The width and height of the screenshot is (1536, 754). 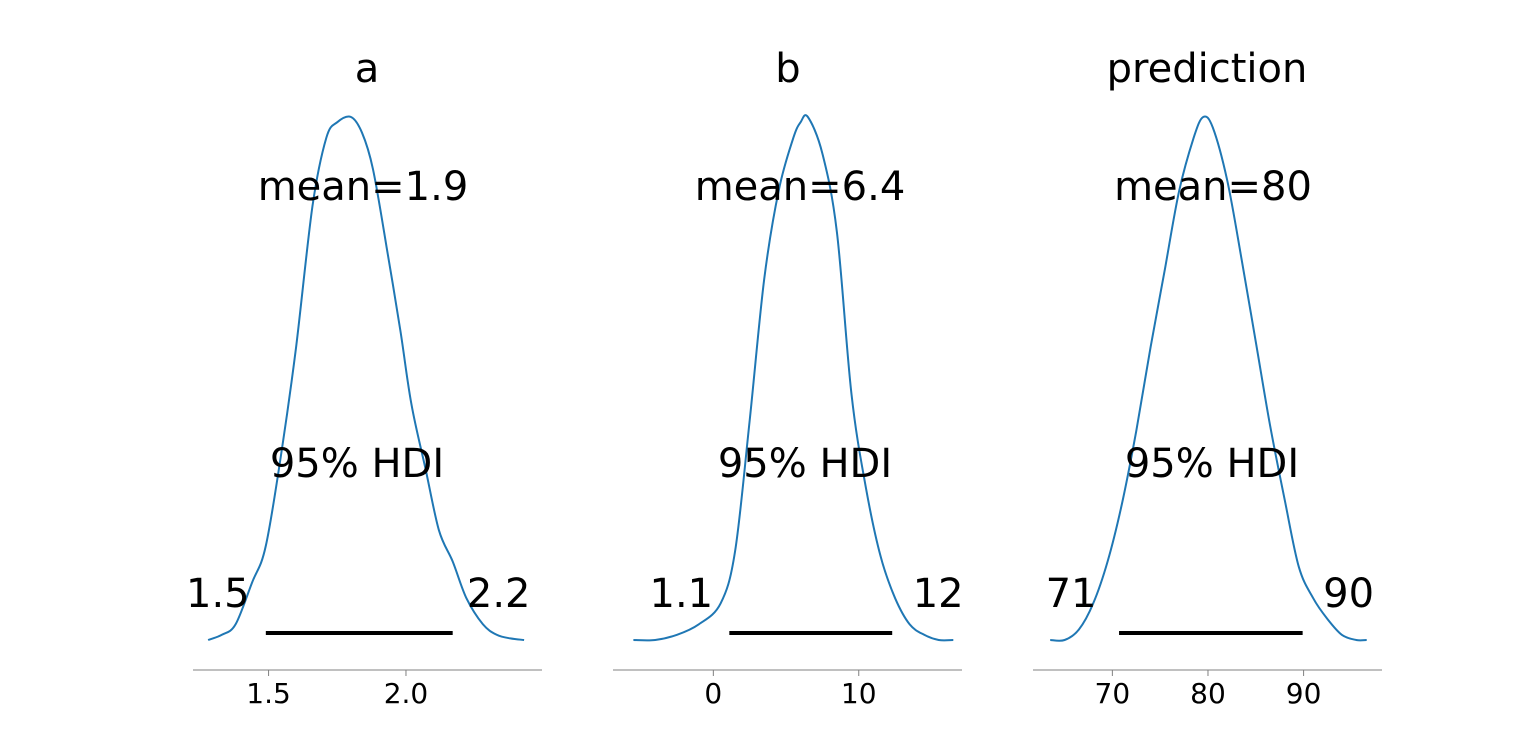 What do you see at coordinates (337, 690) in the screenshot?
I see `x-ticks: 1.5 2.0` at bounding box center [337, 690].